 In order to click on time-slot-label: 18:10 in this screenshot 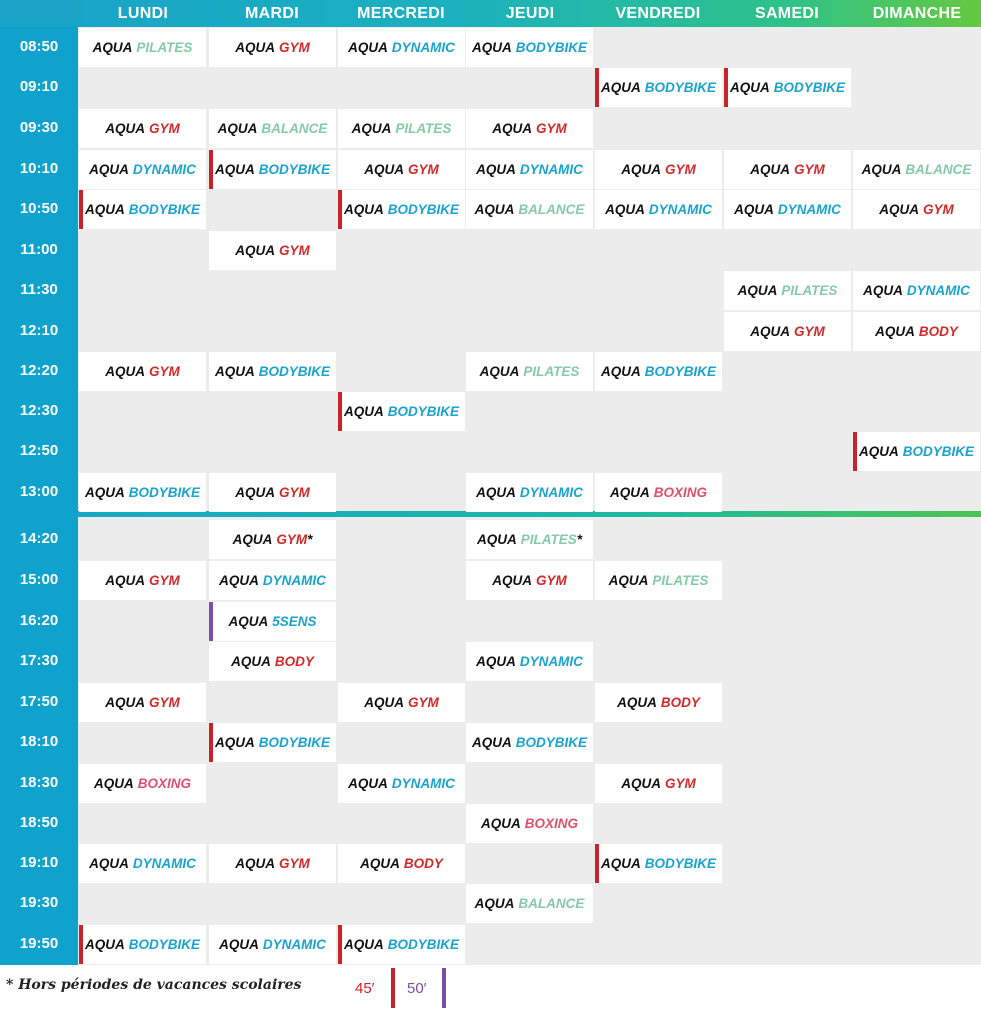, I will do `click(39, 741)`.